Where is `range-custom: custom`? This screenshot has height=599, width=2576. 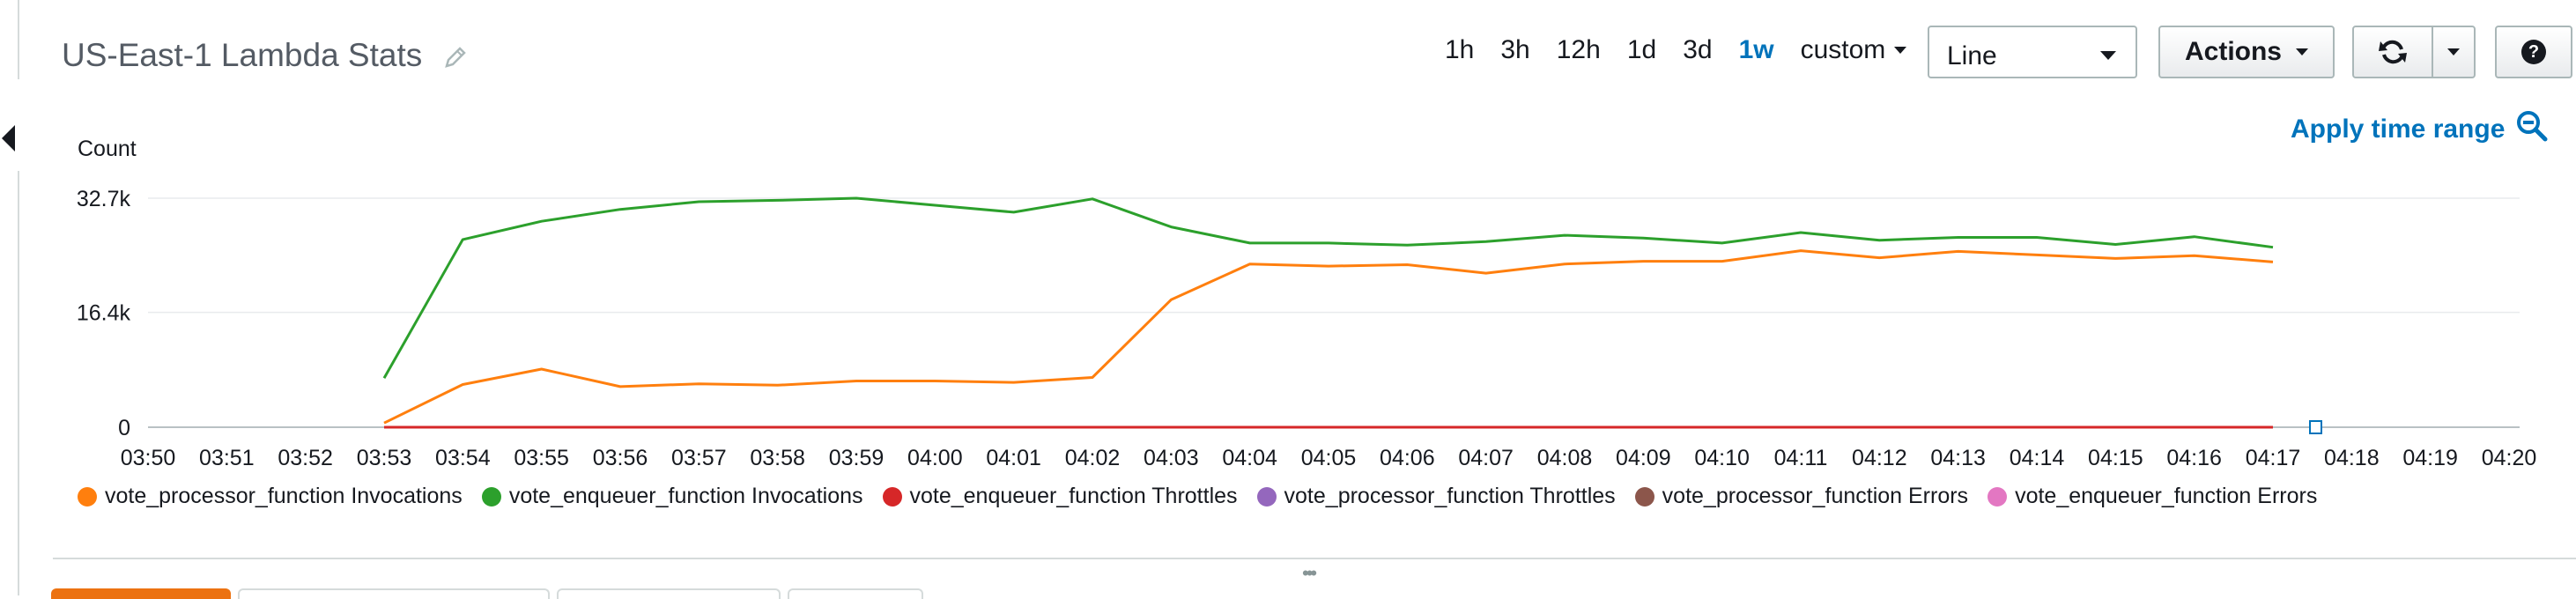
range-custom: custom is located at coordinates (1868, 50).